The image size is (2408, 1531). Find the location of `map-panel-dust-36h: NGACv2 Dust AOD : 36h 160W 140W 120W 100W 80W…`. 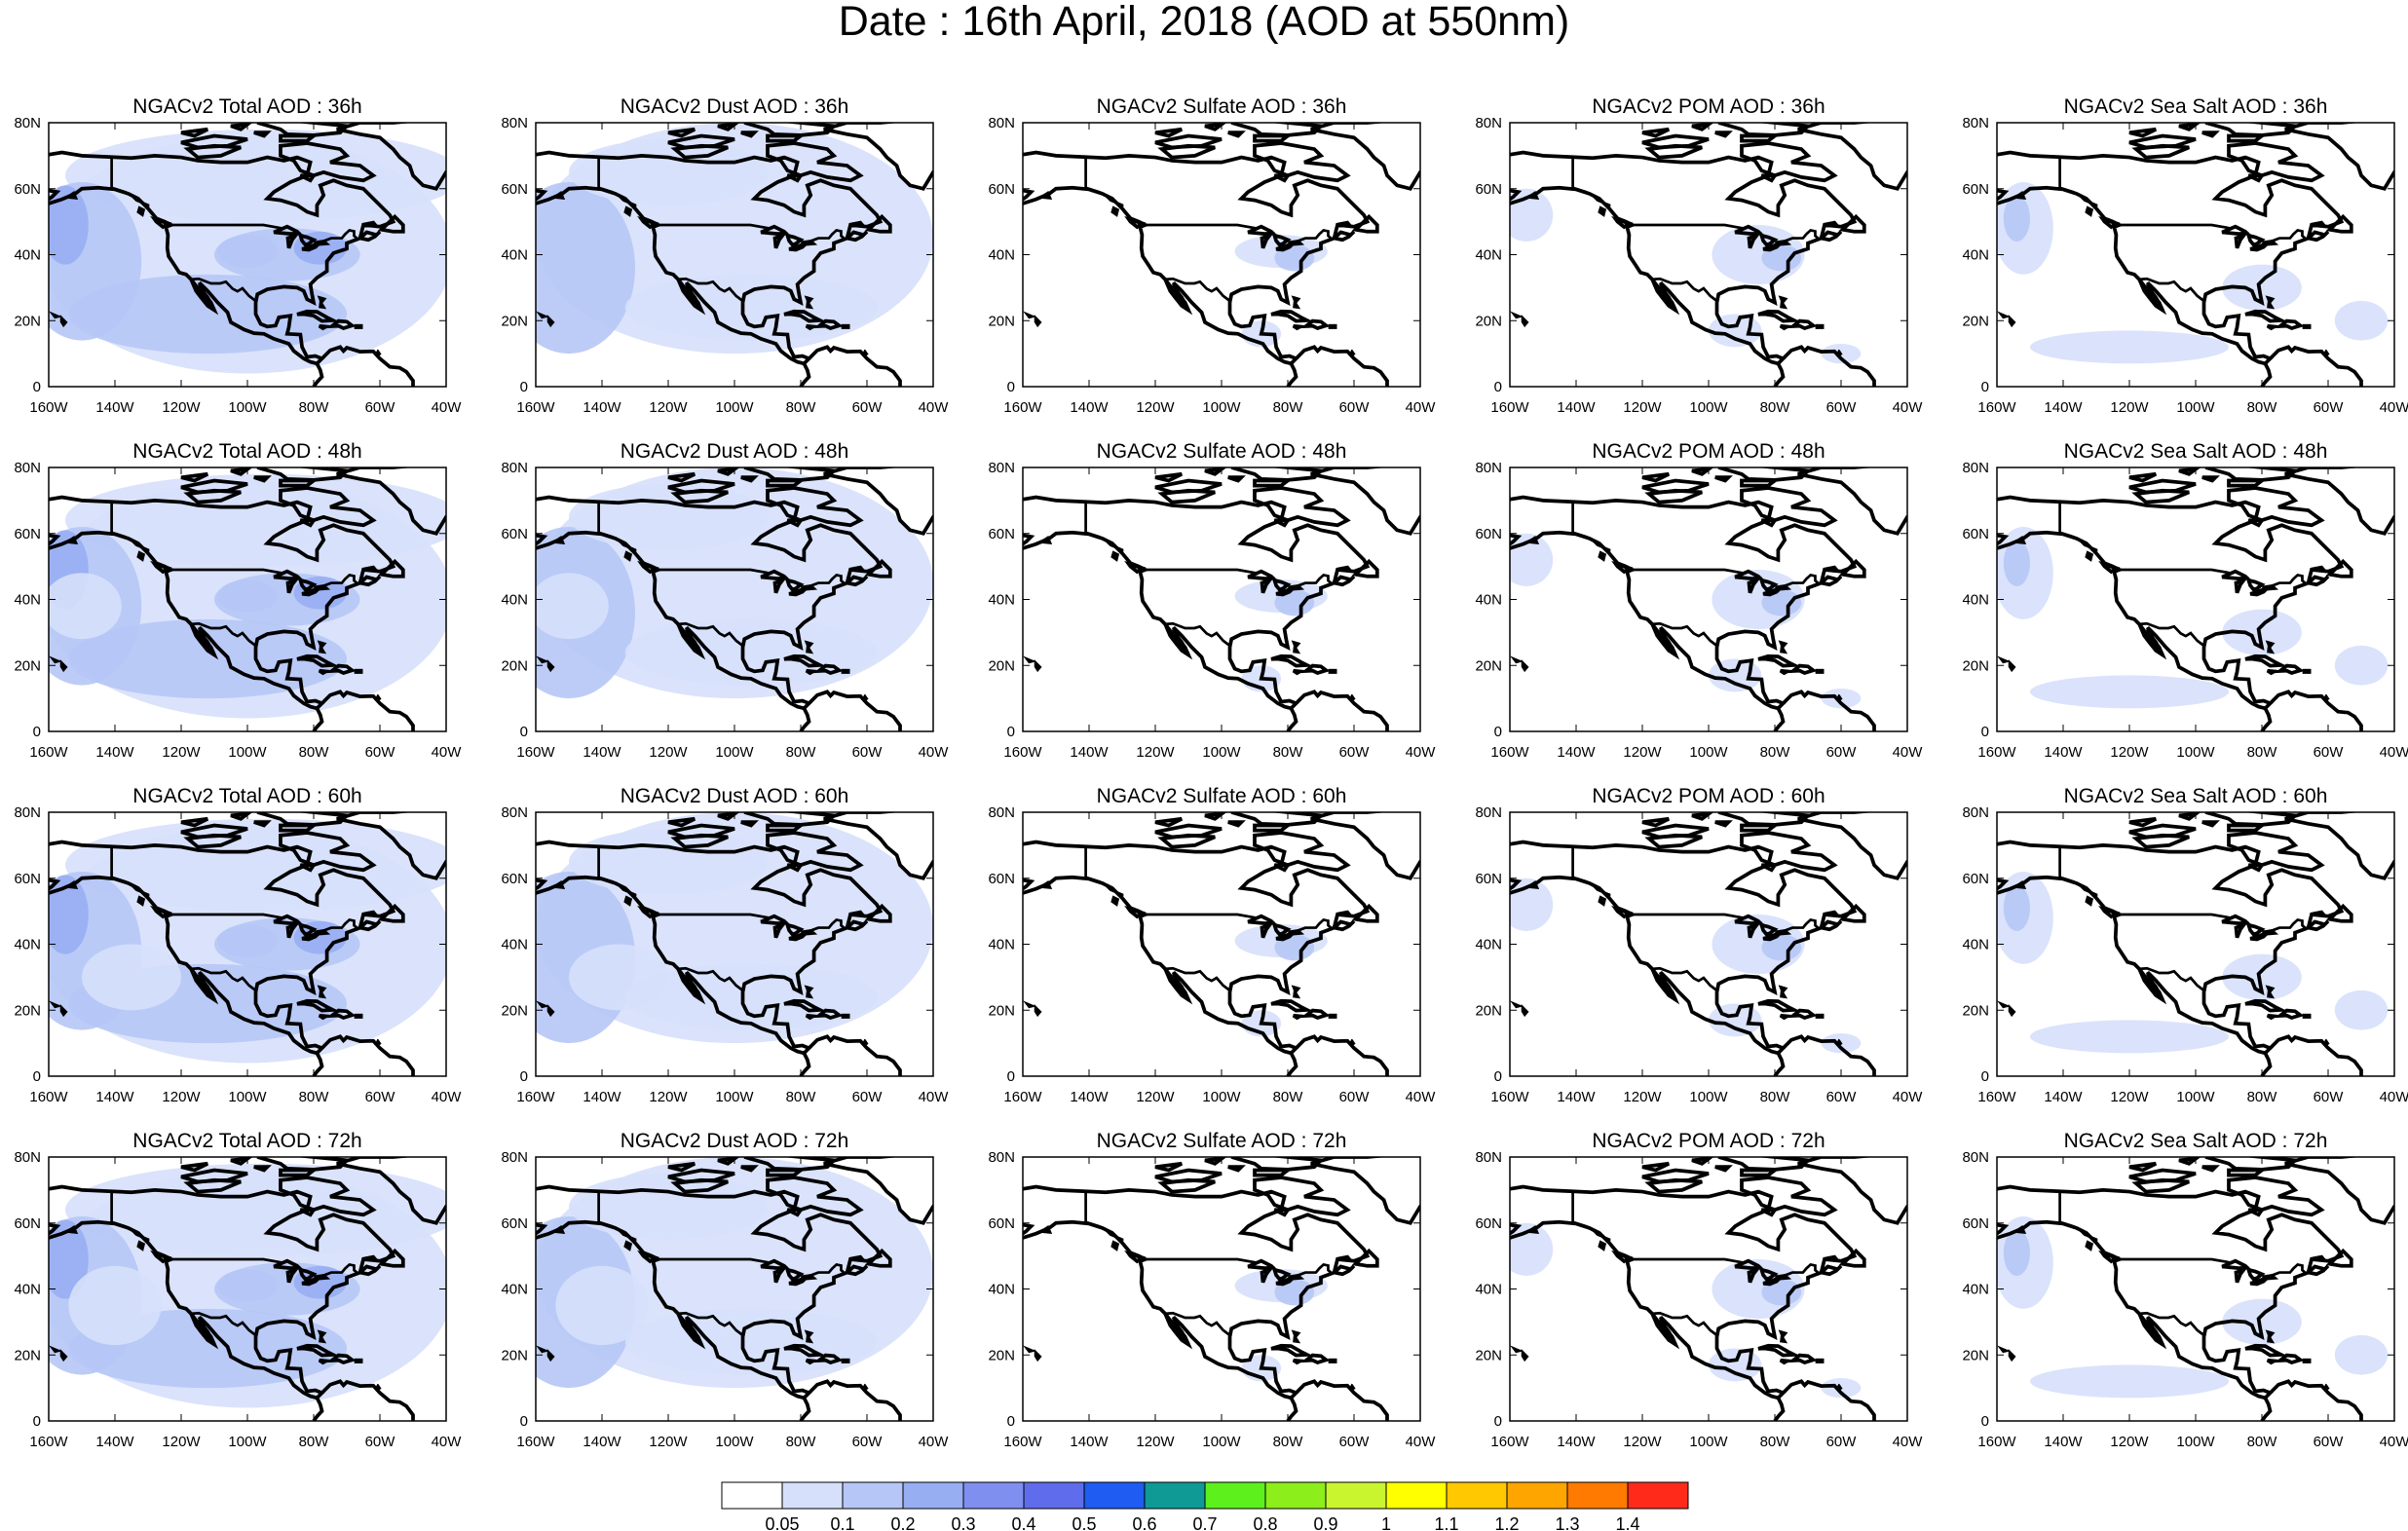

map-panel-dust-36h: NGACv2 Dust AOD : 36h 160W 140W 120W 100W 80W… is located at coordinates (725, 255).